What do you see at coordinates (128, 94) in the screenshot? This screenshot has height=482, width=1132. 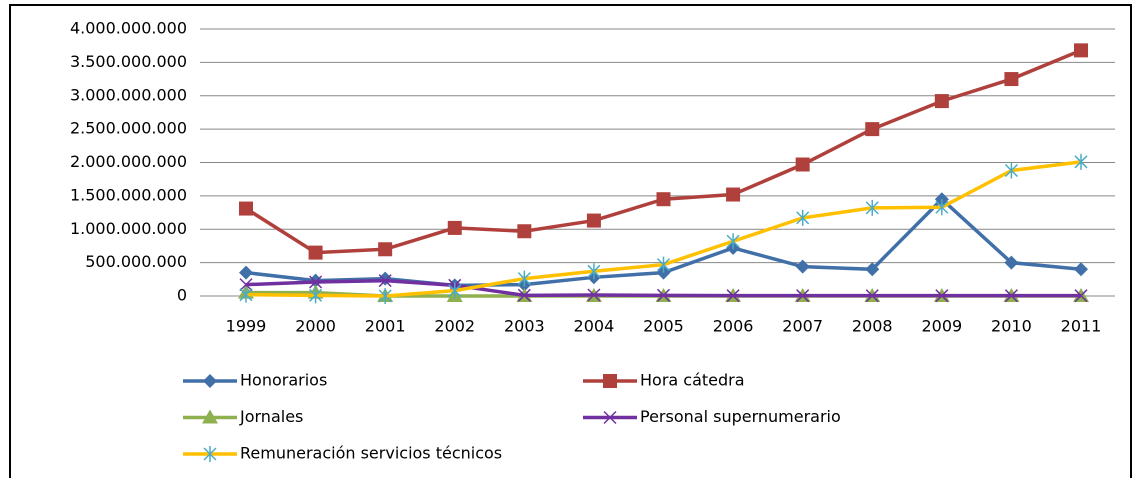 I see `y-tick-label: 3.000.000.000` at bounding box center [128, 94].